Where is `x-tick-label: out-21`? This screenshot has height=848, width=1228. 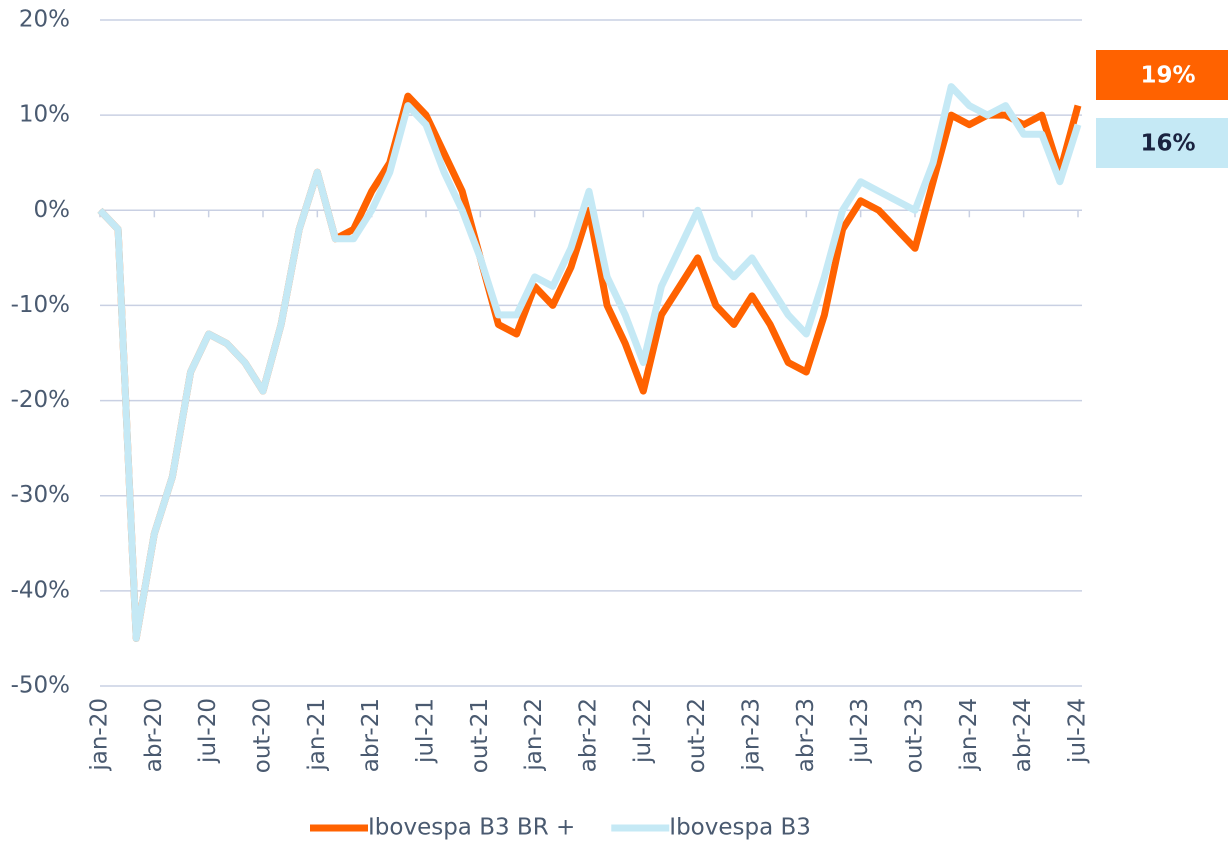 x-tick-label: out-21 is located at coordinates (480, 735).